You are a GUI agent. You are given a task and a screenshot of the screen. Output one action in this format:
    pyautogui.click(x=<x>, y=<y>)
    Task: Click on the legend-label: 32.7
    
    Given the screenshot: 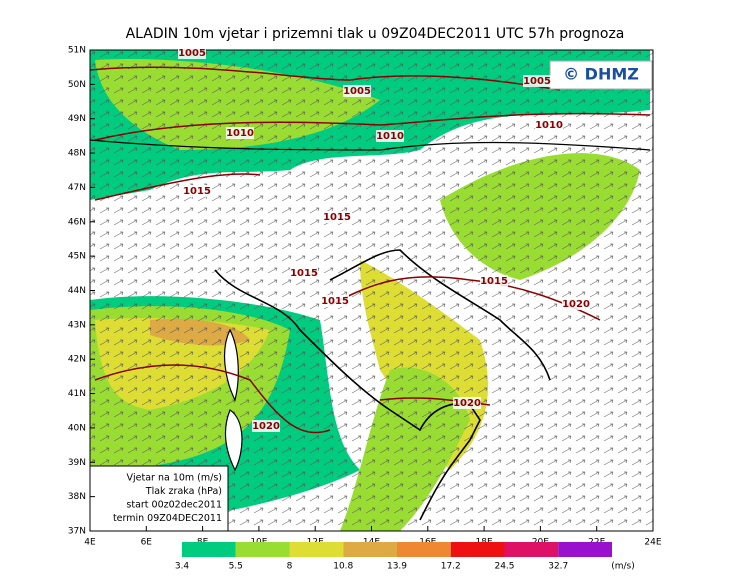 What is the action you would take?
    pyautogui.click(x=558, y=567)
    